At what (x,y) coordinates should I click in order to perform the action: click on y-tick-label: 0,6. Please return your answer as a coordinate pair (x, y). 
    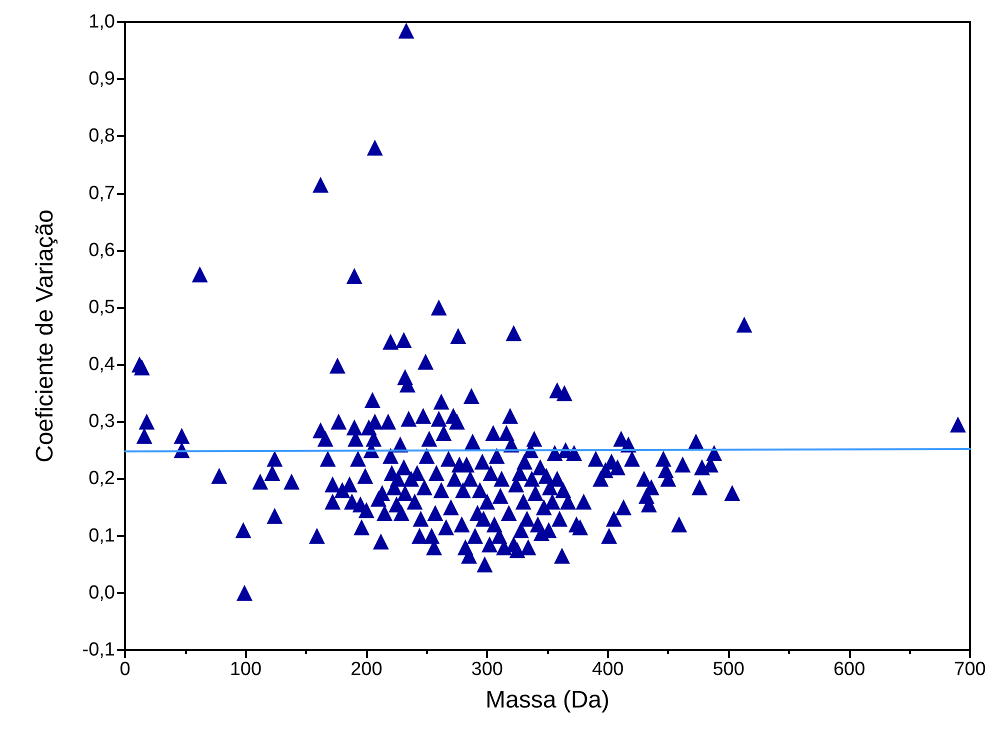
    Looking at the image, I should click on (101, 250).